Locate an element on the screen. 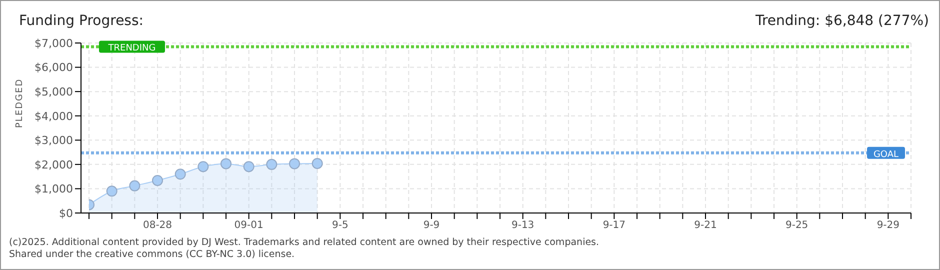 The image size is (940, 270). y-tick-label: $4,000 is located at coordinates (53, 116).